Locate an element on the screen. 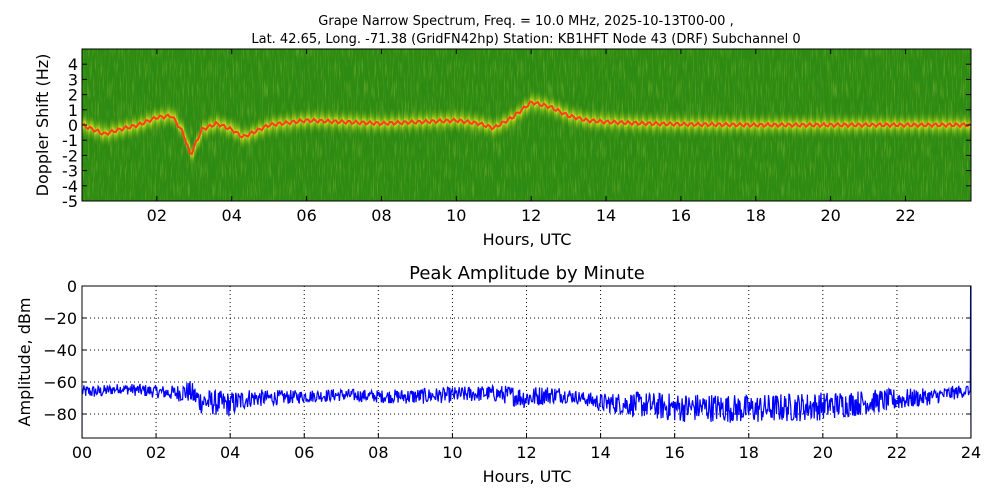 This screenshot has height=500, width=1000. spectrogram-x-tick-label: 08 is located at coordinates (381, 215).